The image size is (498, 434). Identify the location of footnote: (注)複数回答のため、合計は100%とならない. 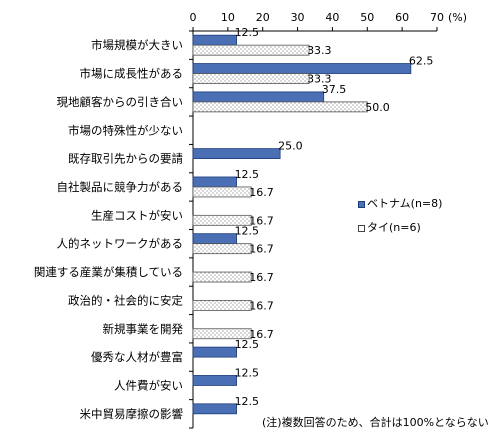
(375, 422).